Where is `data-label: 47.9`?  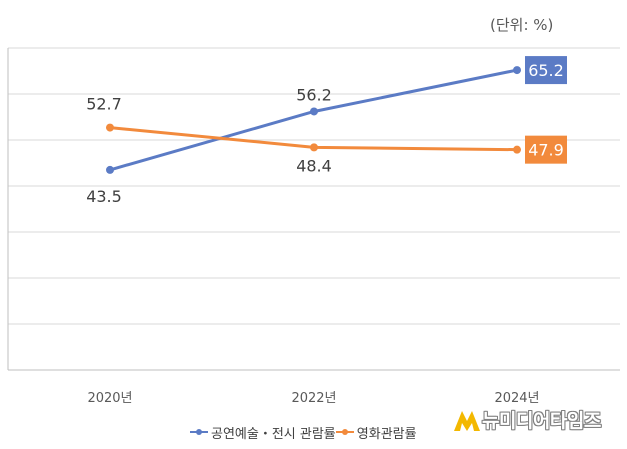 data-label: 47.9 is located at coordinates (546, 150).